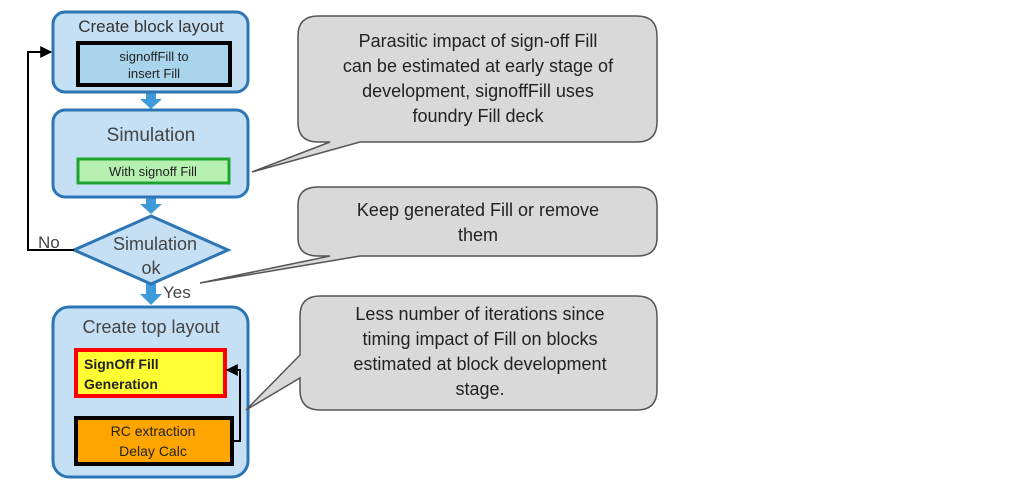  Describe the element at coordinates (428, 235) in the screenshot. I see `callout-keep: Keep generated Fill or remove them` at that location.